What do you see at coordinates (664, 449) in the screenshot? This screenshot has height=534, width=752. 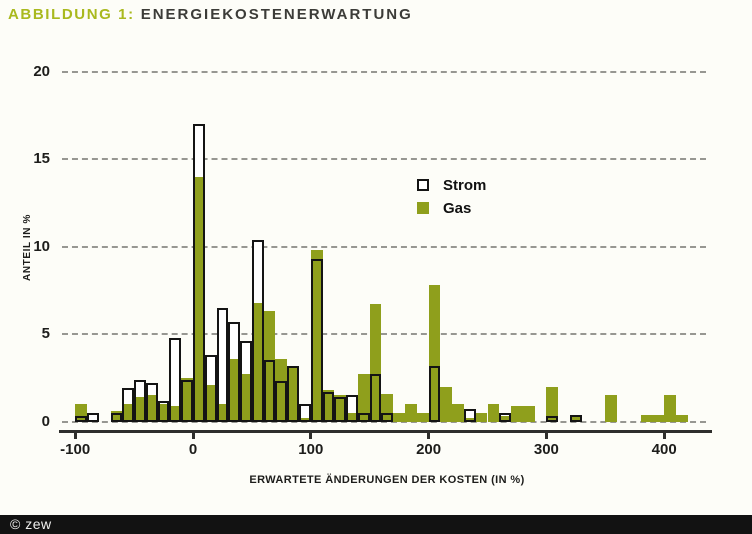 I see `x-tick-label-400: 400` at bounding box center [664, 449].